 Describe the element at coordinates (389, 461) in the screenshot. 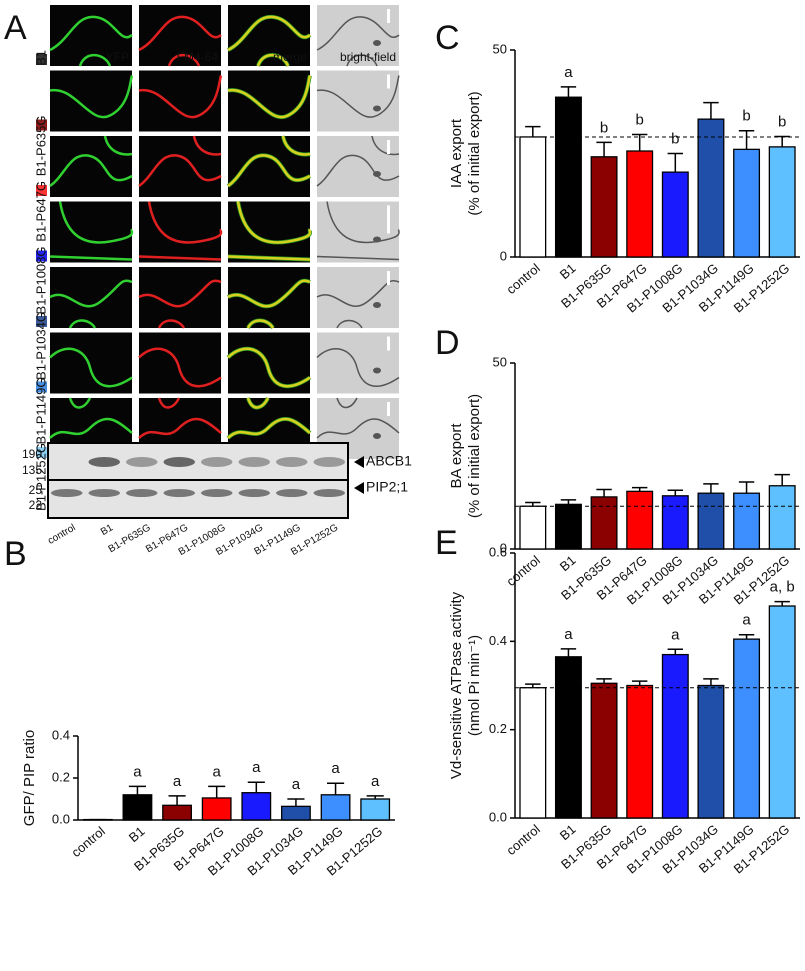

I see `band-label: ABCB1` at that location.